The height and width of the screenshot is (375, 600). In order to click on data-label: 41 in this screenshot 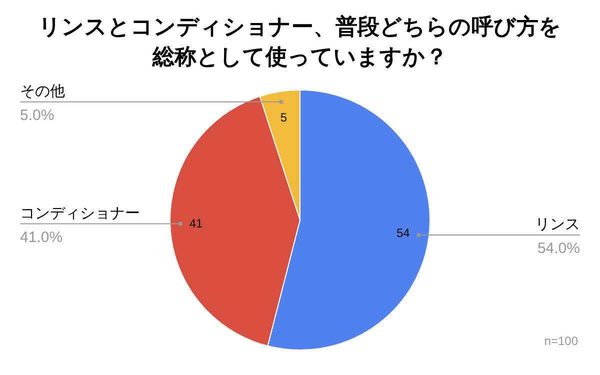, I will do `click(196, 223)`.